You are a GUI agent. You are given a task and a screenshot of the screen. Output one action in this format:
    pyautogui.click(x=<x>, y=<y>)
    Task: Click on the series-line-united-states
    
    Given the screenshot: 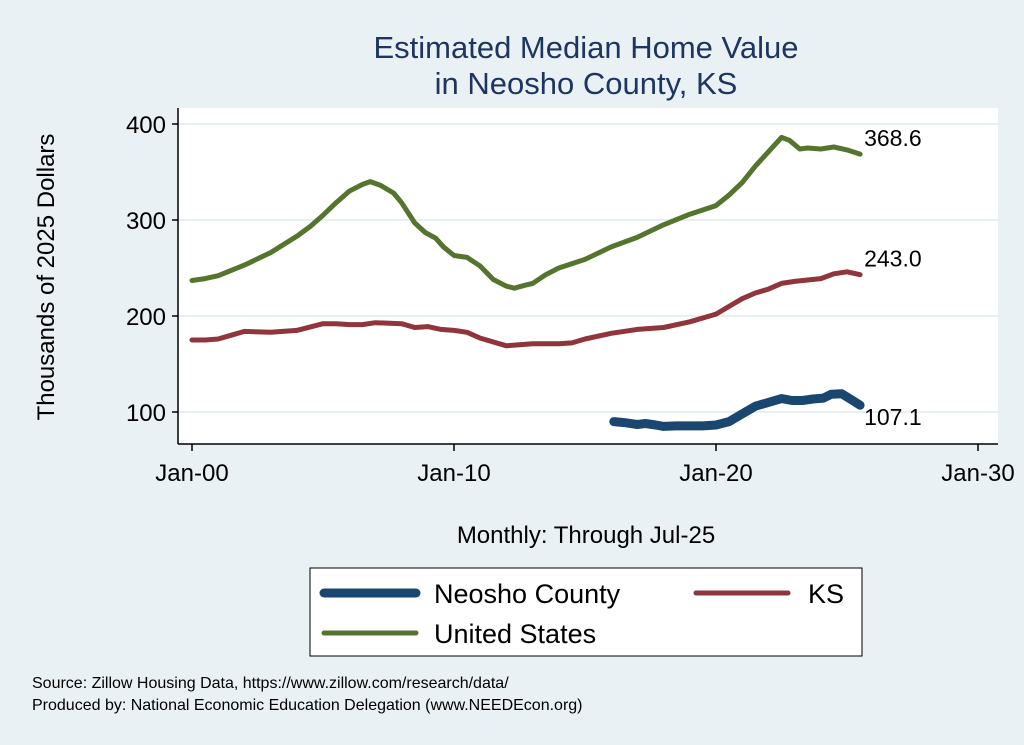 What is the action you would take?
    pyautogui.click(x=526, y=212)
    